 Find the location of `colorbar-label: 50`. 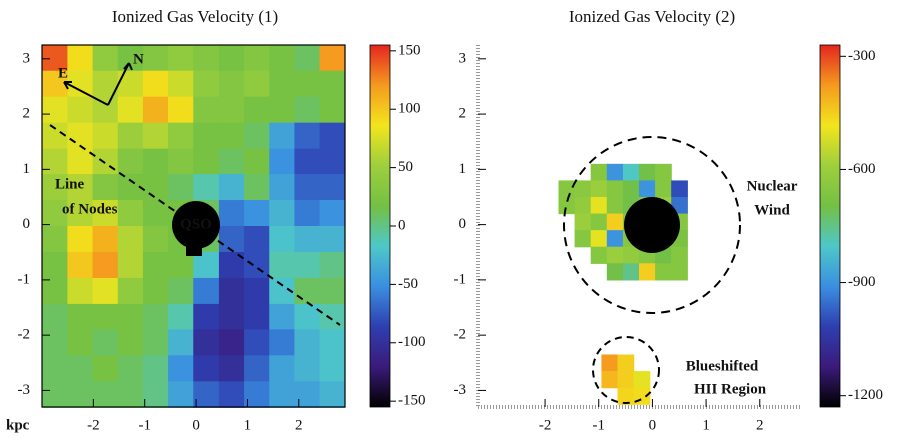

colorbar-label: 50 is located at coordinates (405, 167).